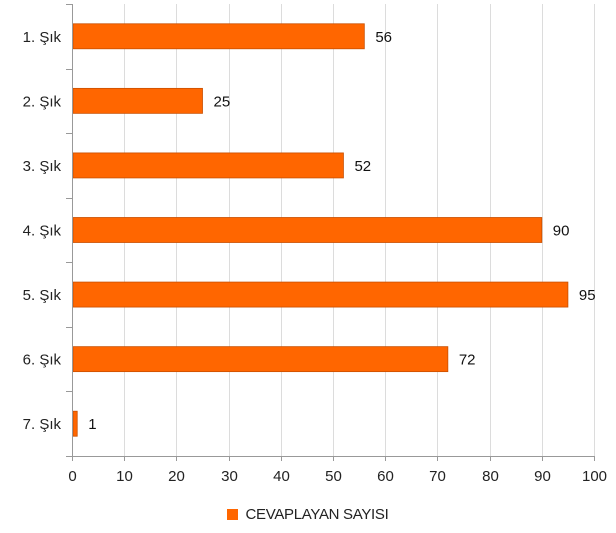 The width and height of the screenshot is (616, 533). Describe the element at coordinates (467, 360) in the screenshot. I see `data-label: 72` at that location.